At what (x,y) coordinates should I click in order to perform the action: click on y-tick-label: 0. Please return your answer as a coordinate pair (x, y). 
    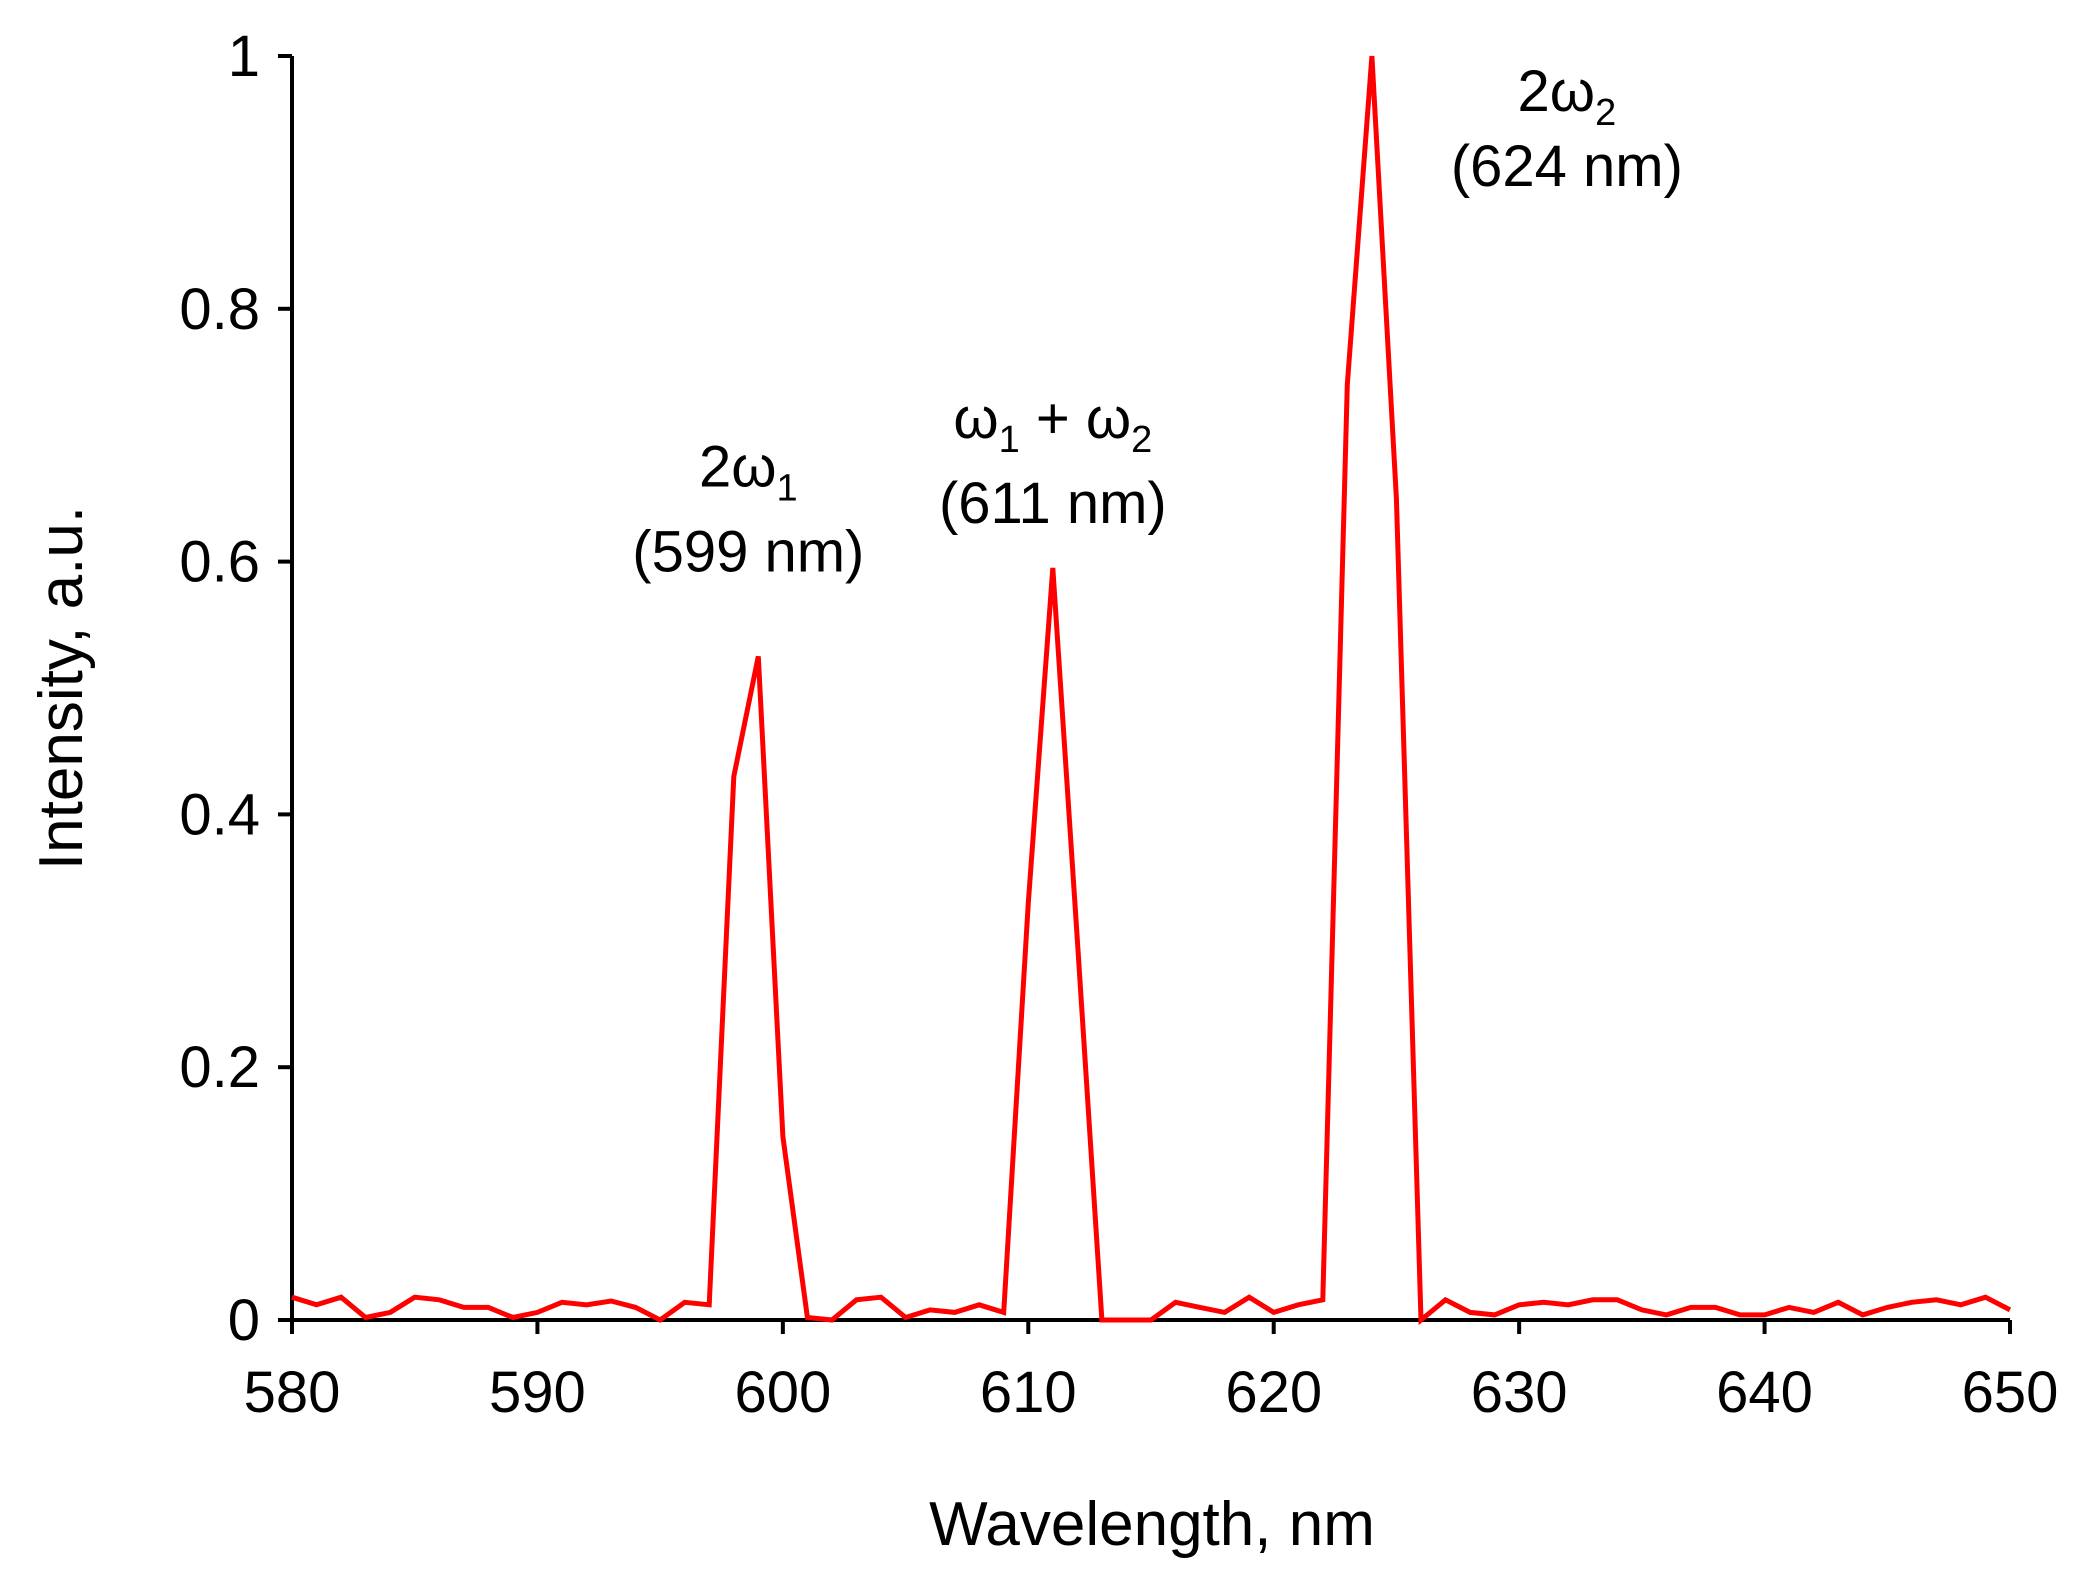
    Looking at the image, I should click on (244, 1320).